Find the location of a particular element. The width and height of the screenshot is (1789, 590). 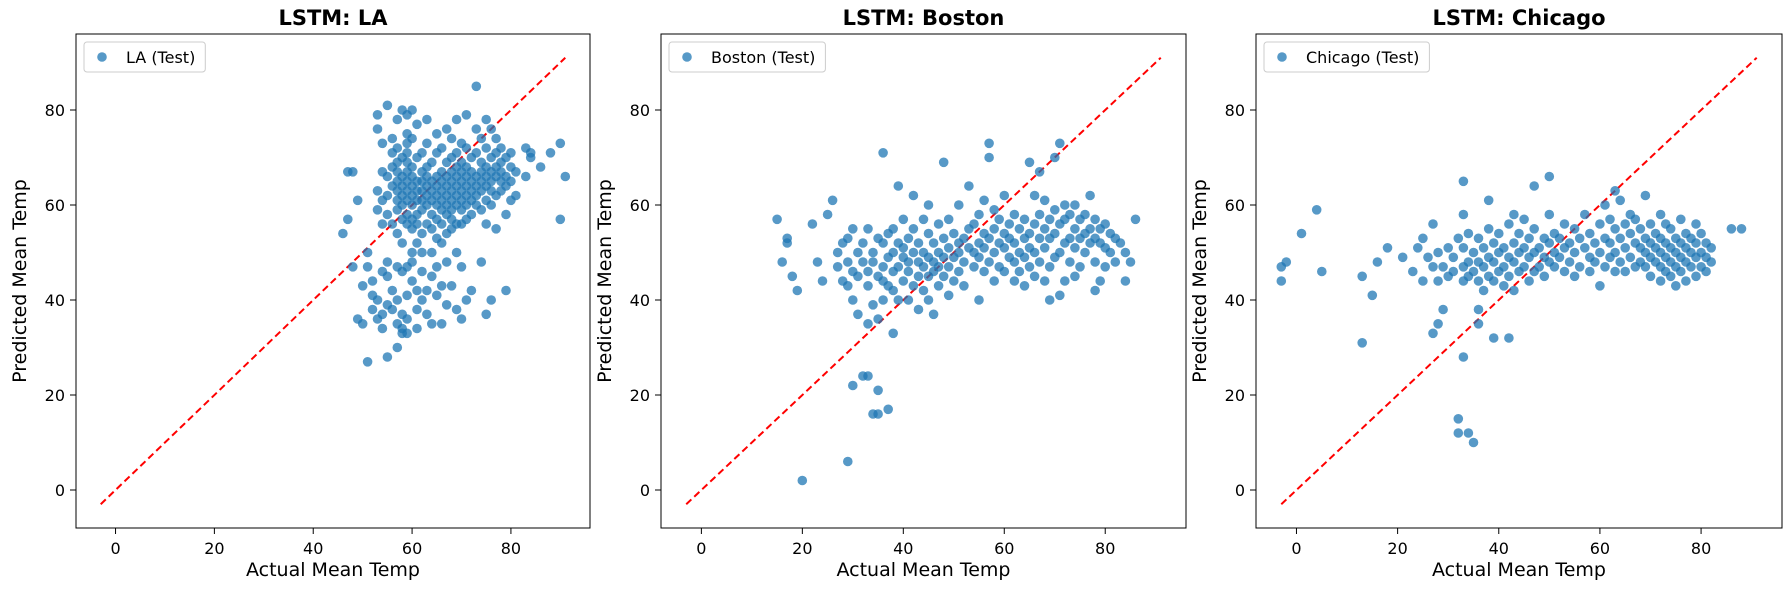

legend-marker is located at coordinates (102, 57).